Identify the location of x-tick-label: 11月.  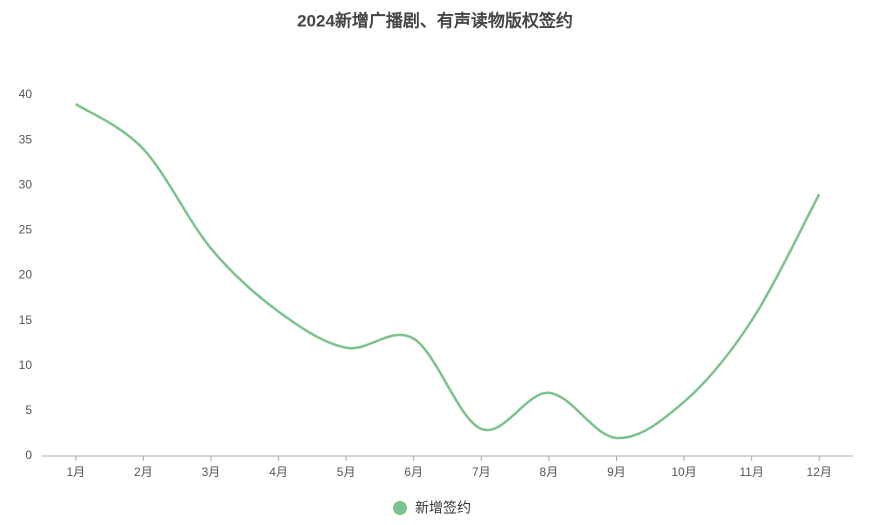
(751, 472).